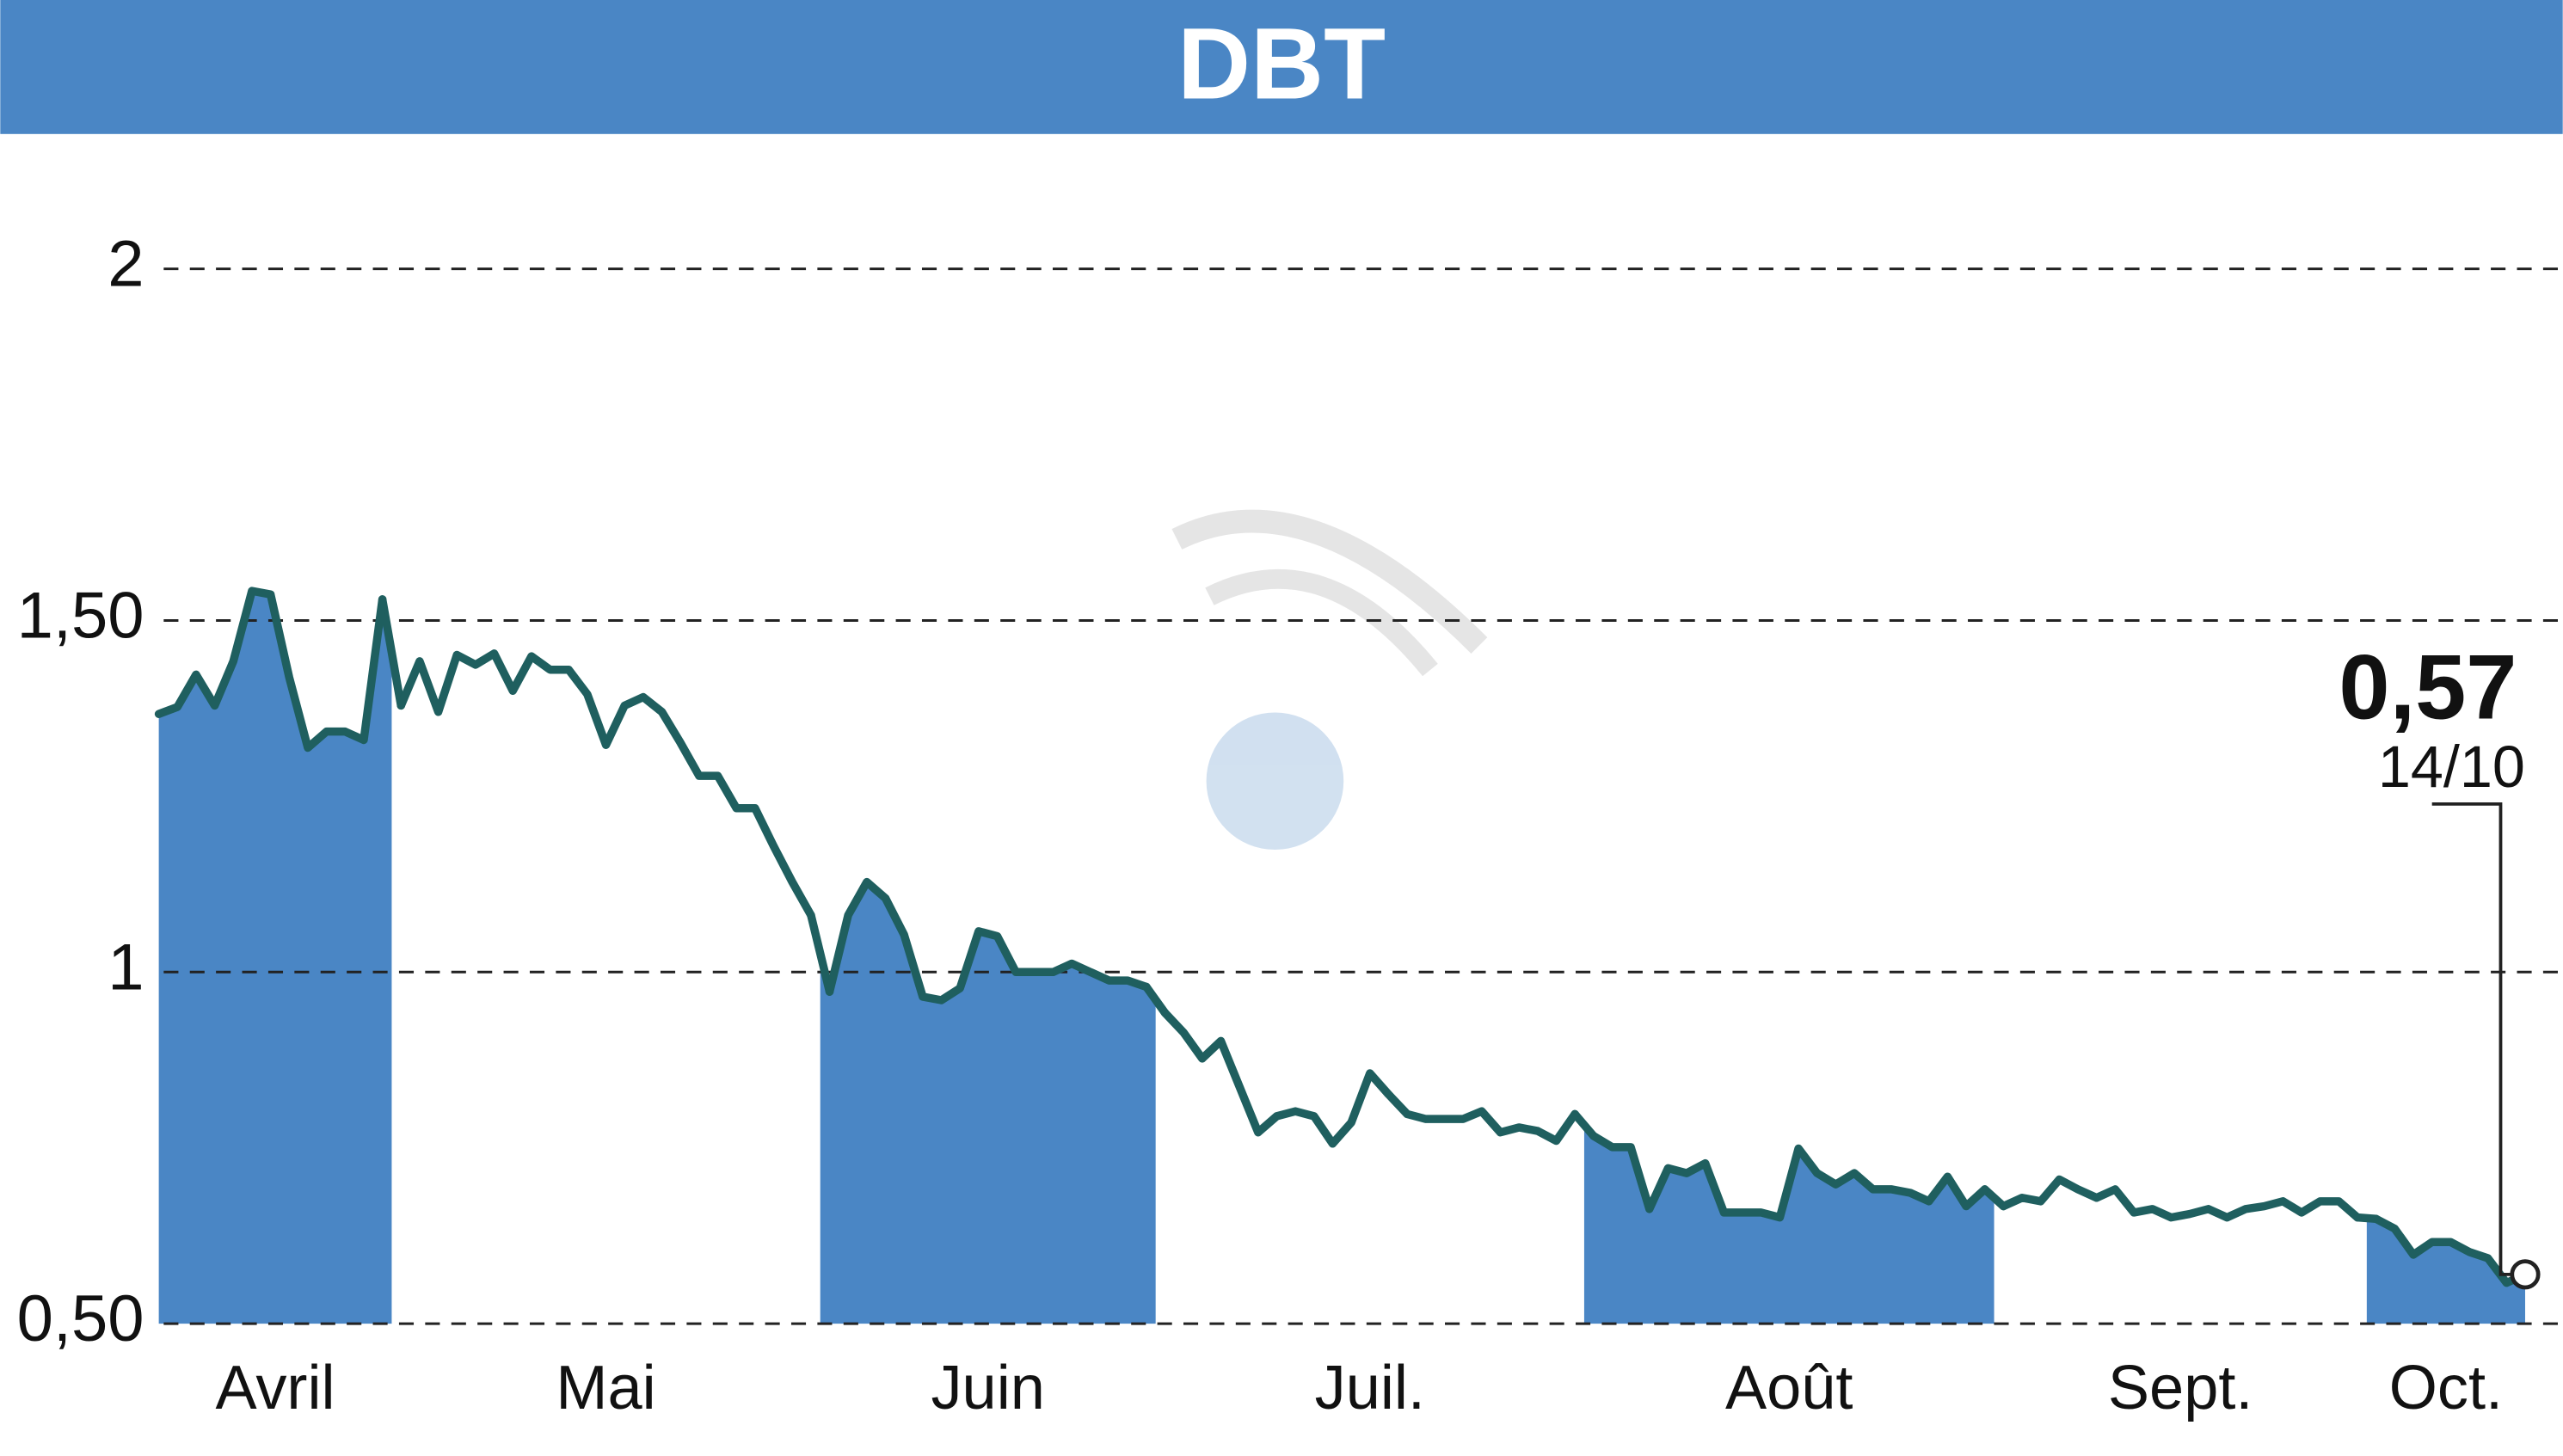  What do you see at coordinates (1329, 680) in the screenshot?
I see `watermark` at bounding box center [1329, 680].